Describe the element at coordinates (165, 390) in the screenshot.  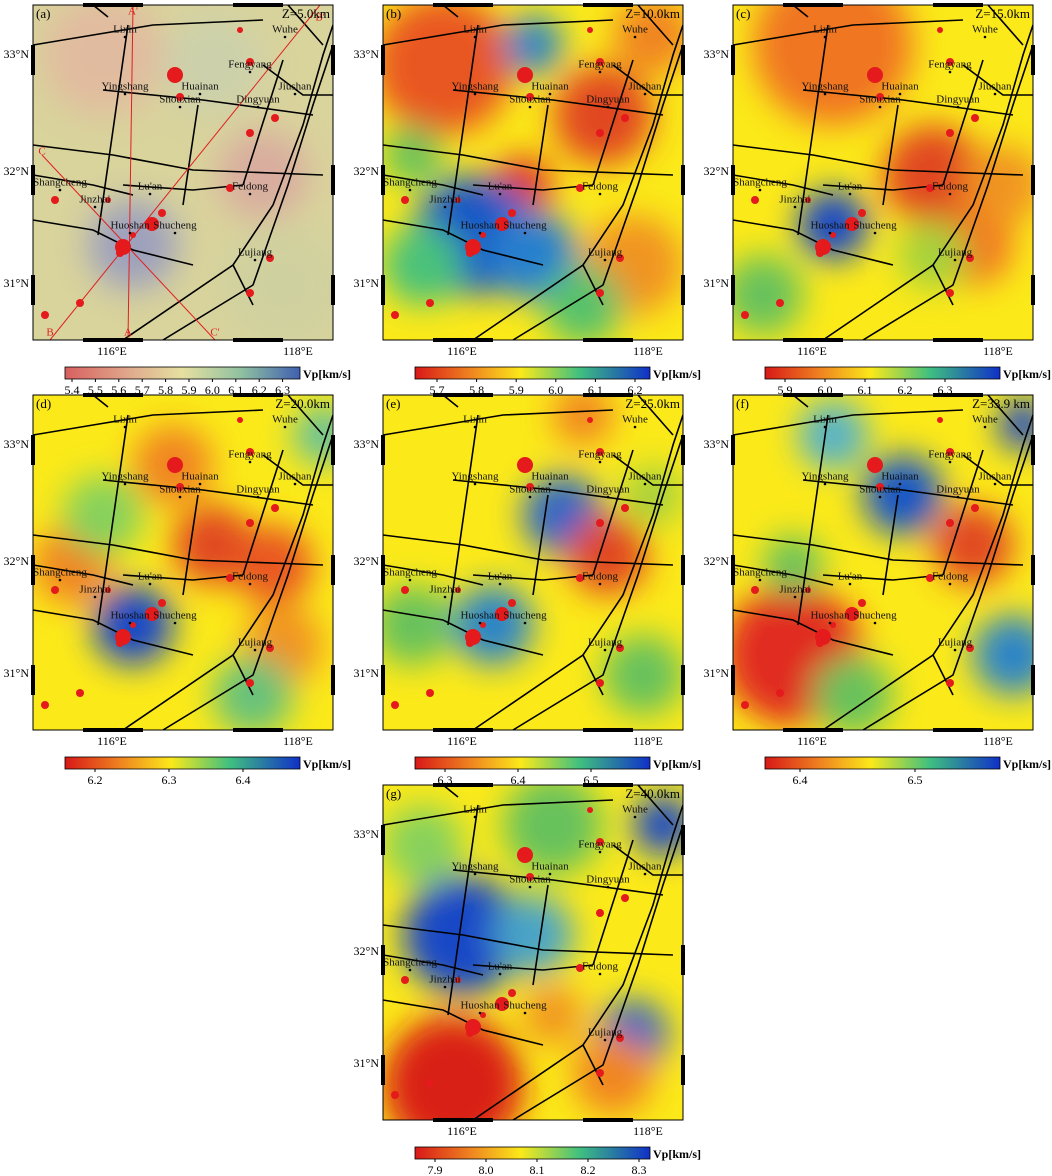
I see `colorbar-tick-label: 5.8` at that location.